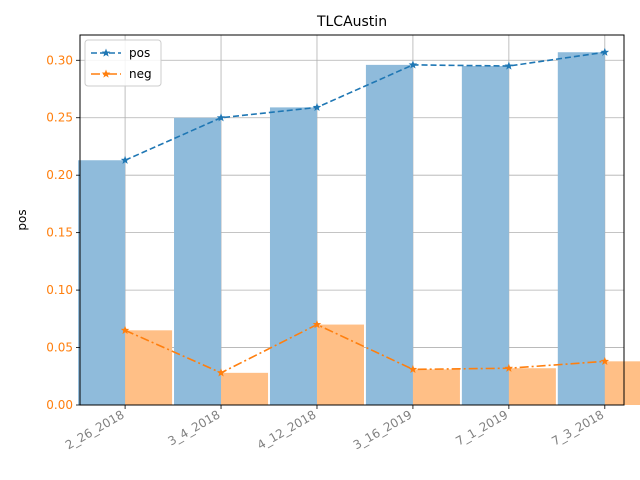 The image size is (640, 480). I want to click on y-tick-label: 0.00, so click(59, 405).